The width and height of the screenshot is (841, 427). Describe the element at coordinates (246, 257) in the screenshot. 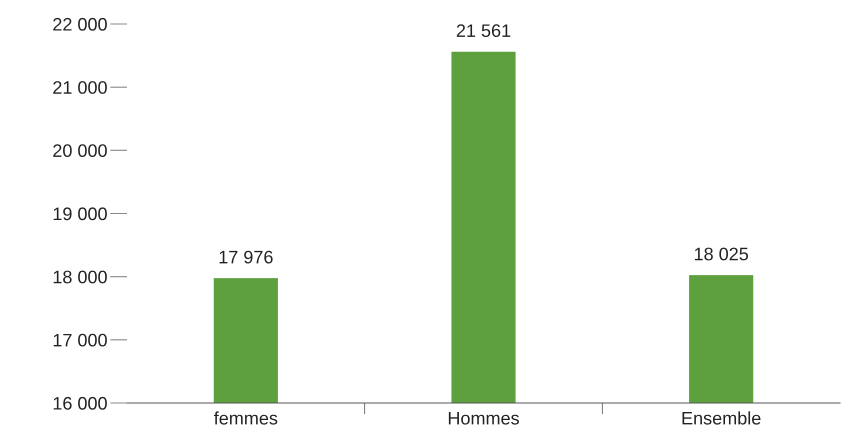

I see `data-label: 17 976` at that location.